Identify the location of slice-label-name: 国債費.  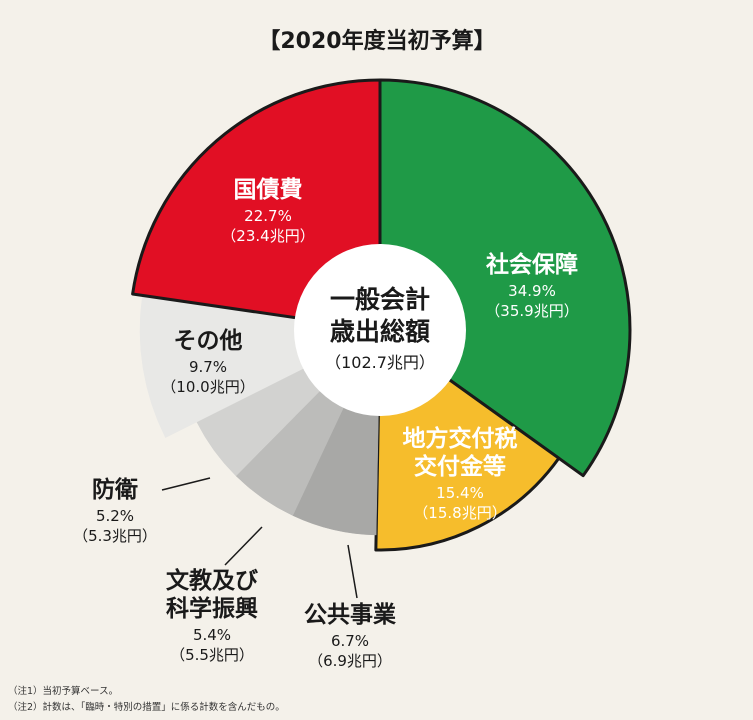
(268, 190).